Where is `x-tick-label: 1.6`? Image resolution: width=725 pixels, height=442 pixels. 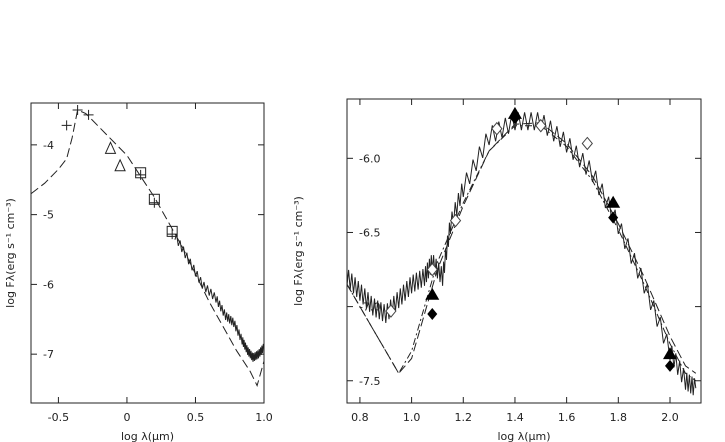 x-tick-label: 1.6 is located at coordinates (567, 417).